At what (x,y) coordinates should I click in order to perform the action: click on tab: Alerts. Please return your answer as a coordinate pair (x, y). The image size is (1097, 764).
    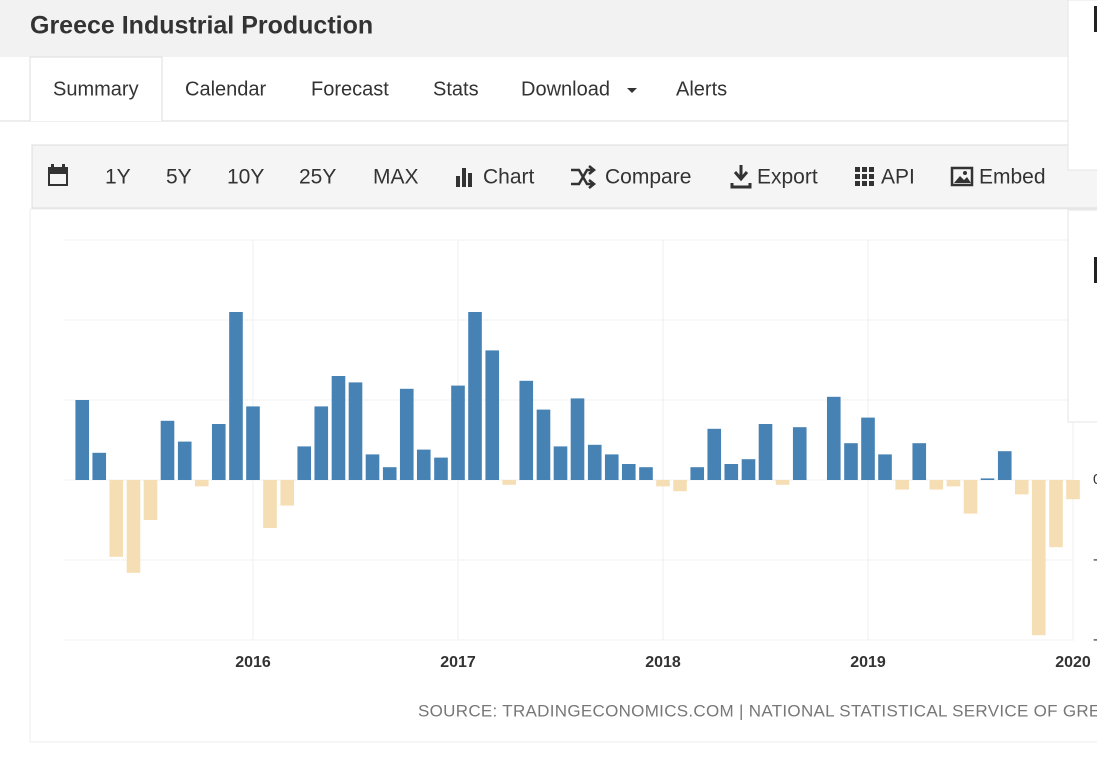
    Looking at the image, I should click on (701, 89).